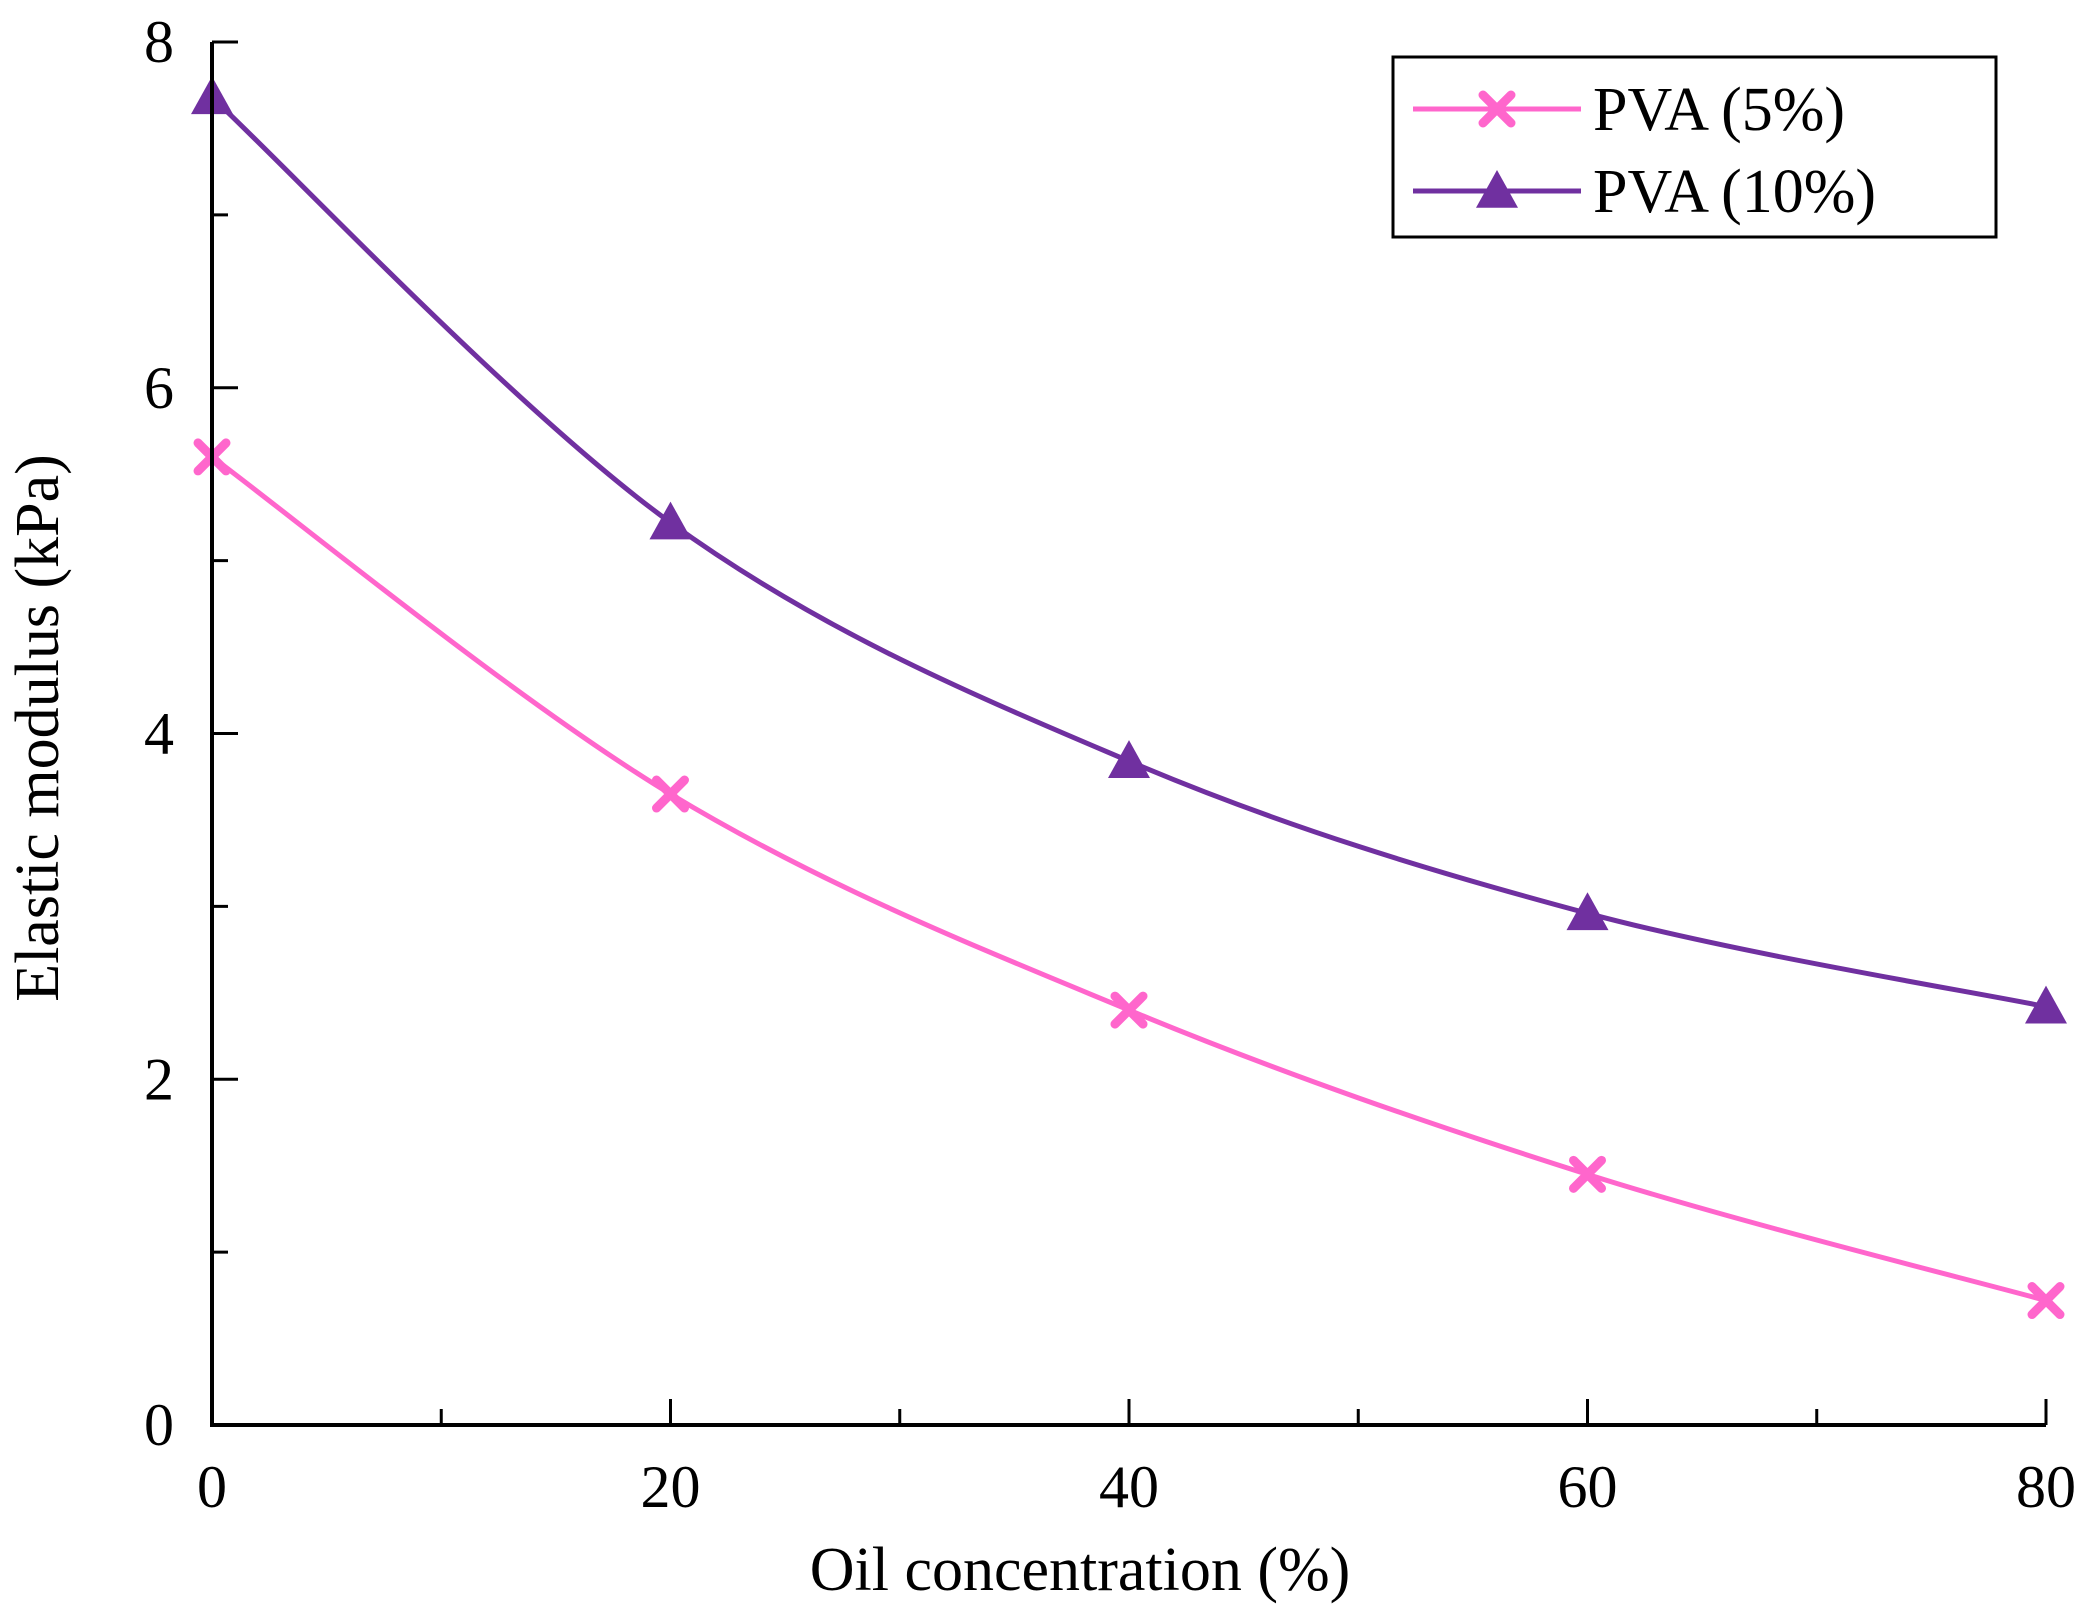 The image size is (2095, 1611). Describe the element at coordinates (1734, 192) in the screenshot. I see `legend-label-2: PVA (10%)` at that location.